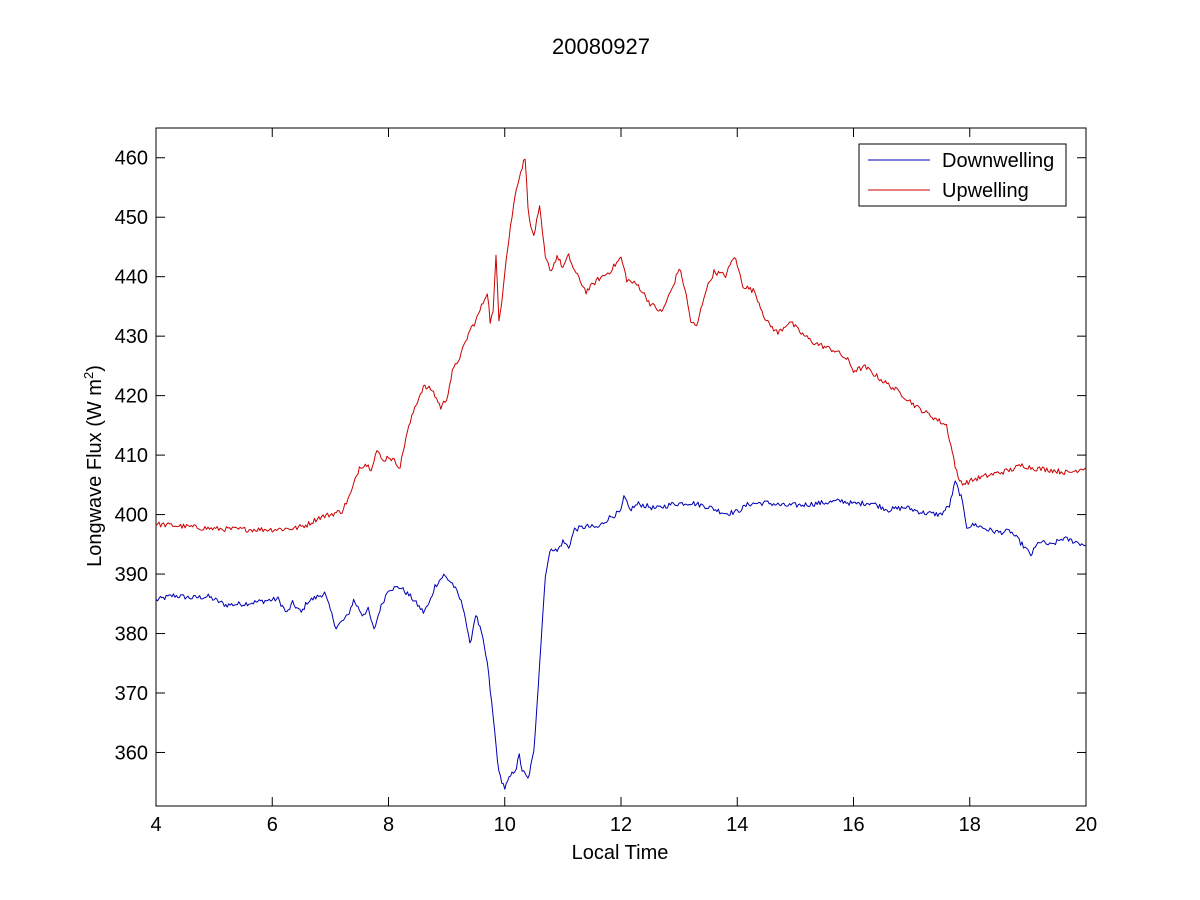 This screenshot has width=1200, height=900. Describe the element at coordinates (131, 516) in the screenshot. I see `y-tick-label: 400` at that location.